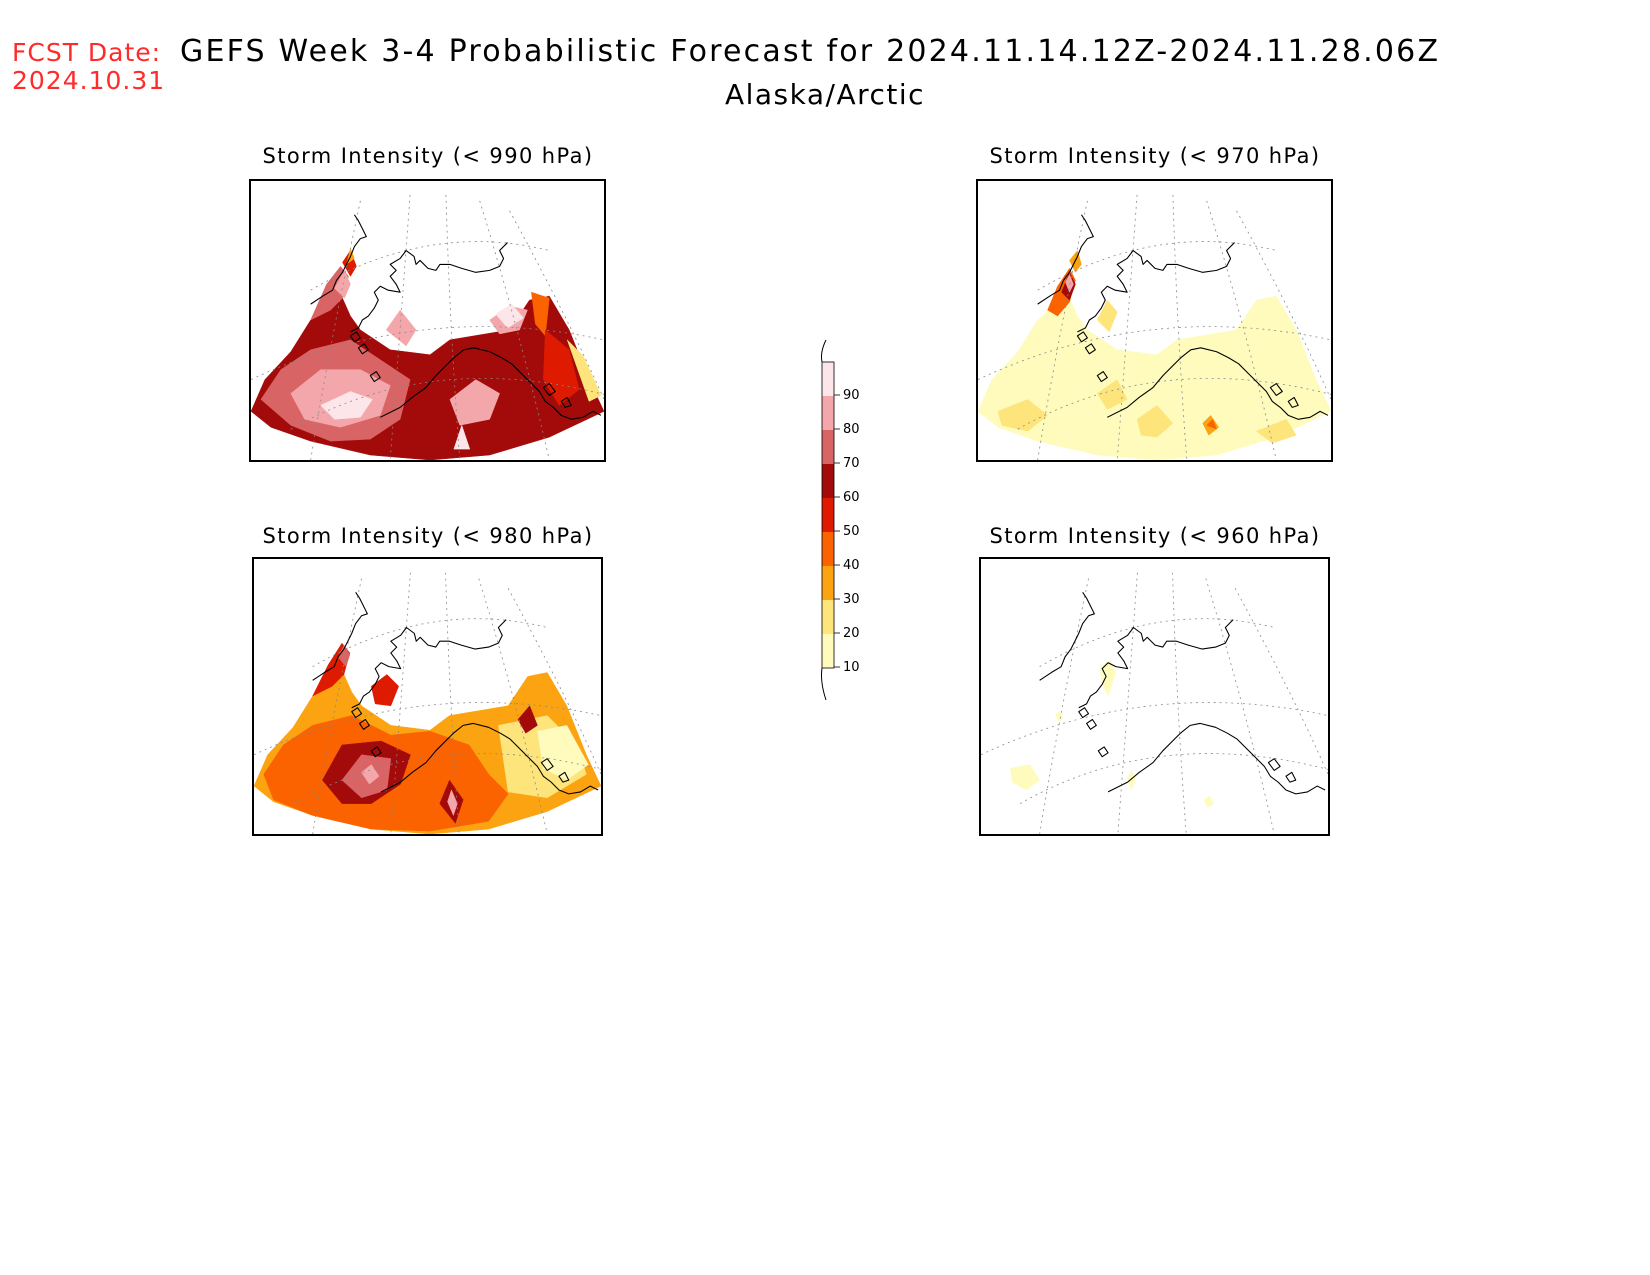 The height and width of the screenshot is (1275, 1650). What do you see at coordinates (1155, 156) in the screenshot?
I see `panel-title-970: Storm Intensity (< 970 hPa)` at bounding box center [1155, 156].